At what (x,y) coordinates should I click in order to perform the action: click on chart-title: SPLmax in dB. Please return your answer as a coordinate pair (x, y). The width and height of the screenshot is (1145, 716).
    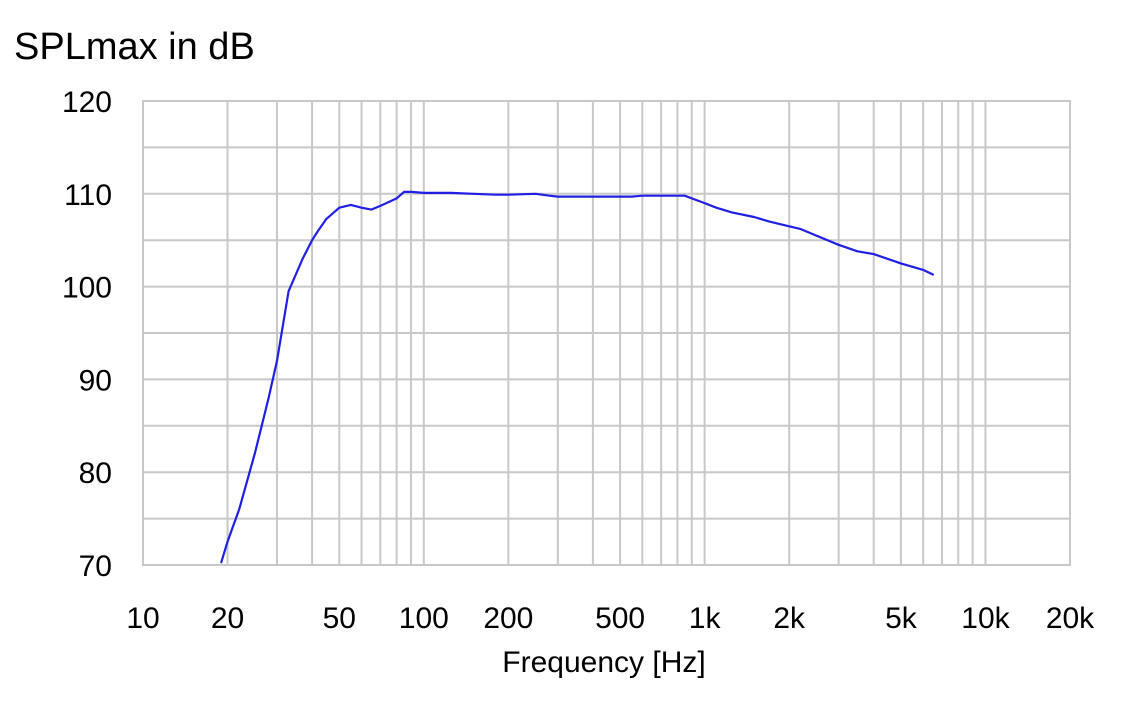
    Looking at the image, I should click on (134, 47).